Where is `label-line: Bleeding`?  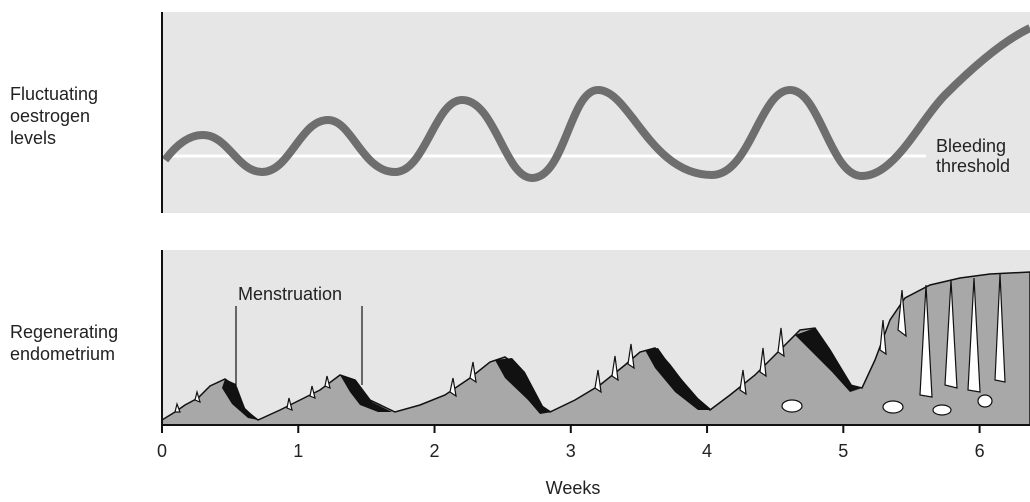 label-line: Bleeding is located at coordinates (971, 146).